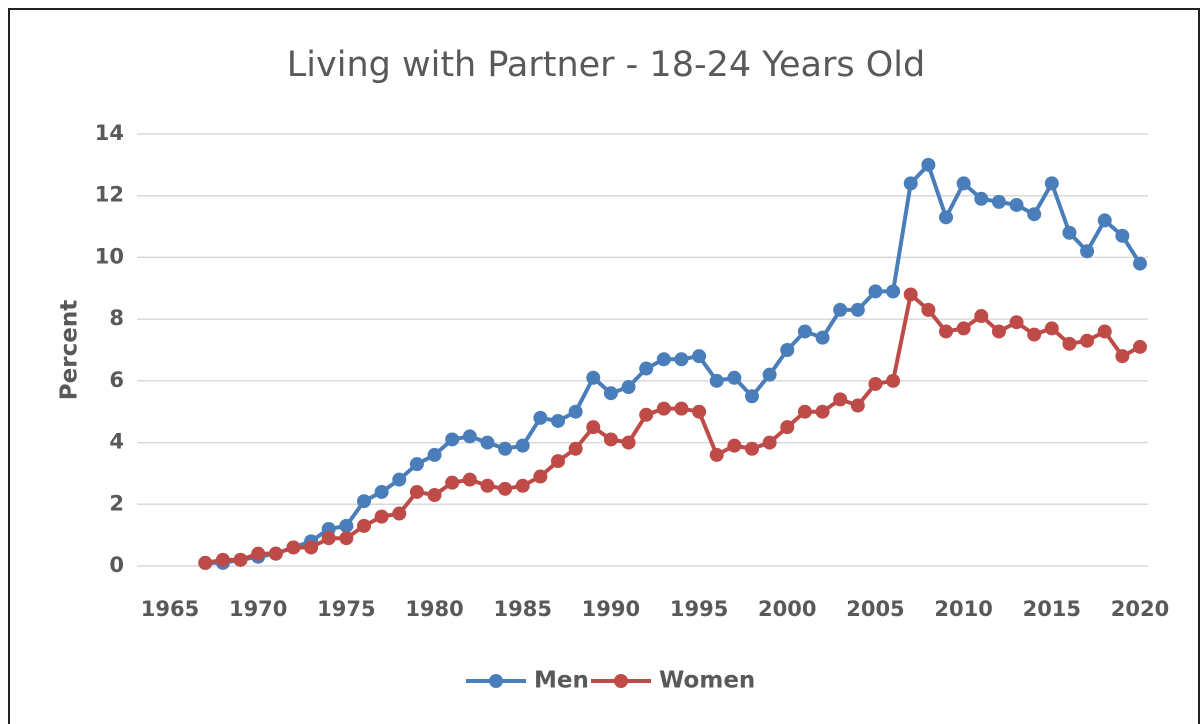 This screenshot has height=724, width=1203. I want to click on x-tick-label: 2010, so click(963, 609).